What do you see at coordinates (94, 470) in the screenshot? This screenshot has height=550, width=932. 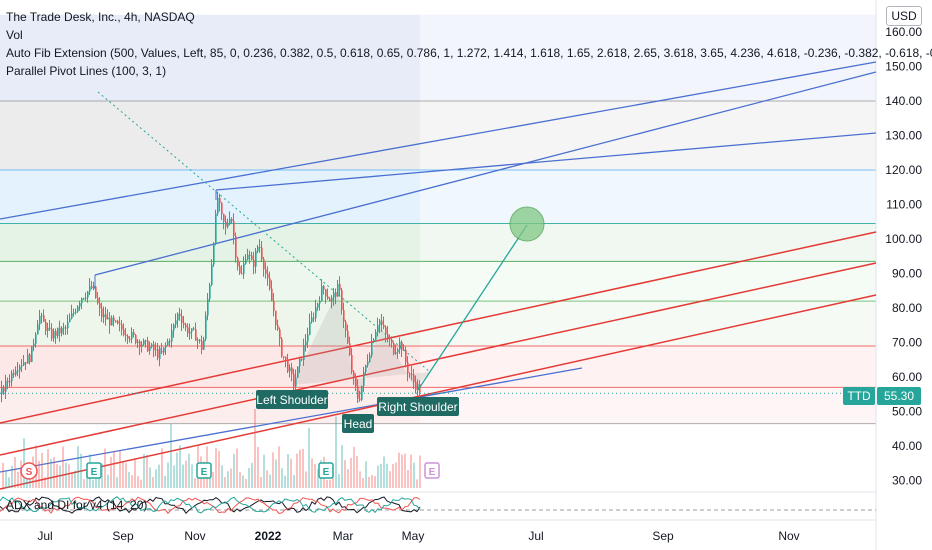 I see `earnings-event-icon` at bounding box center [94, 470].